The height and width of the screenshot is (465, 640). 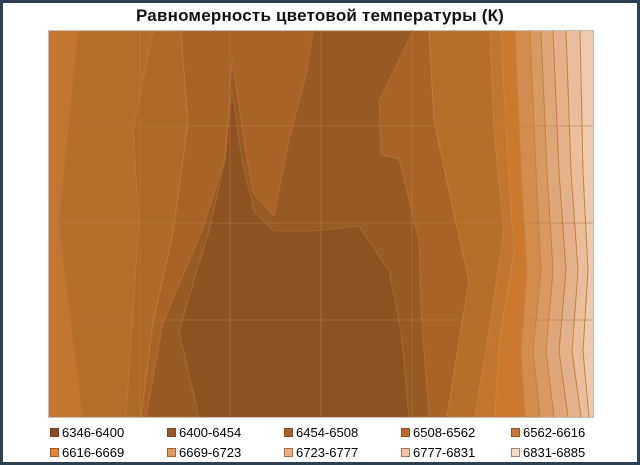 I want to click on legend-item: 6346-6400, so click(x=108, y=432).